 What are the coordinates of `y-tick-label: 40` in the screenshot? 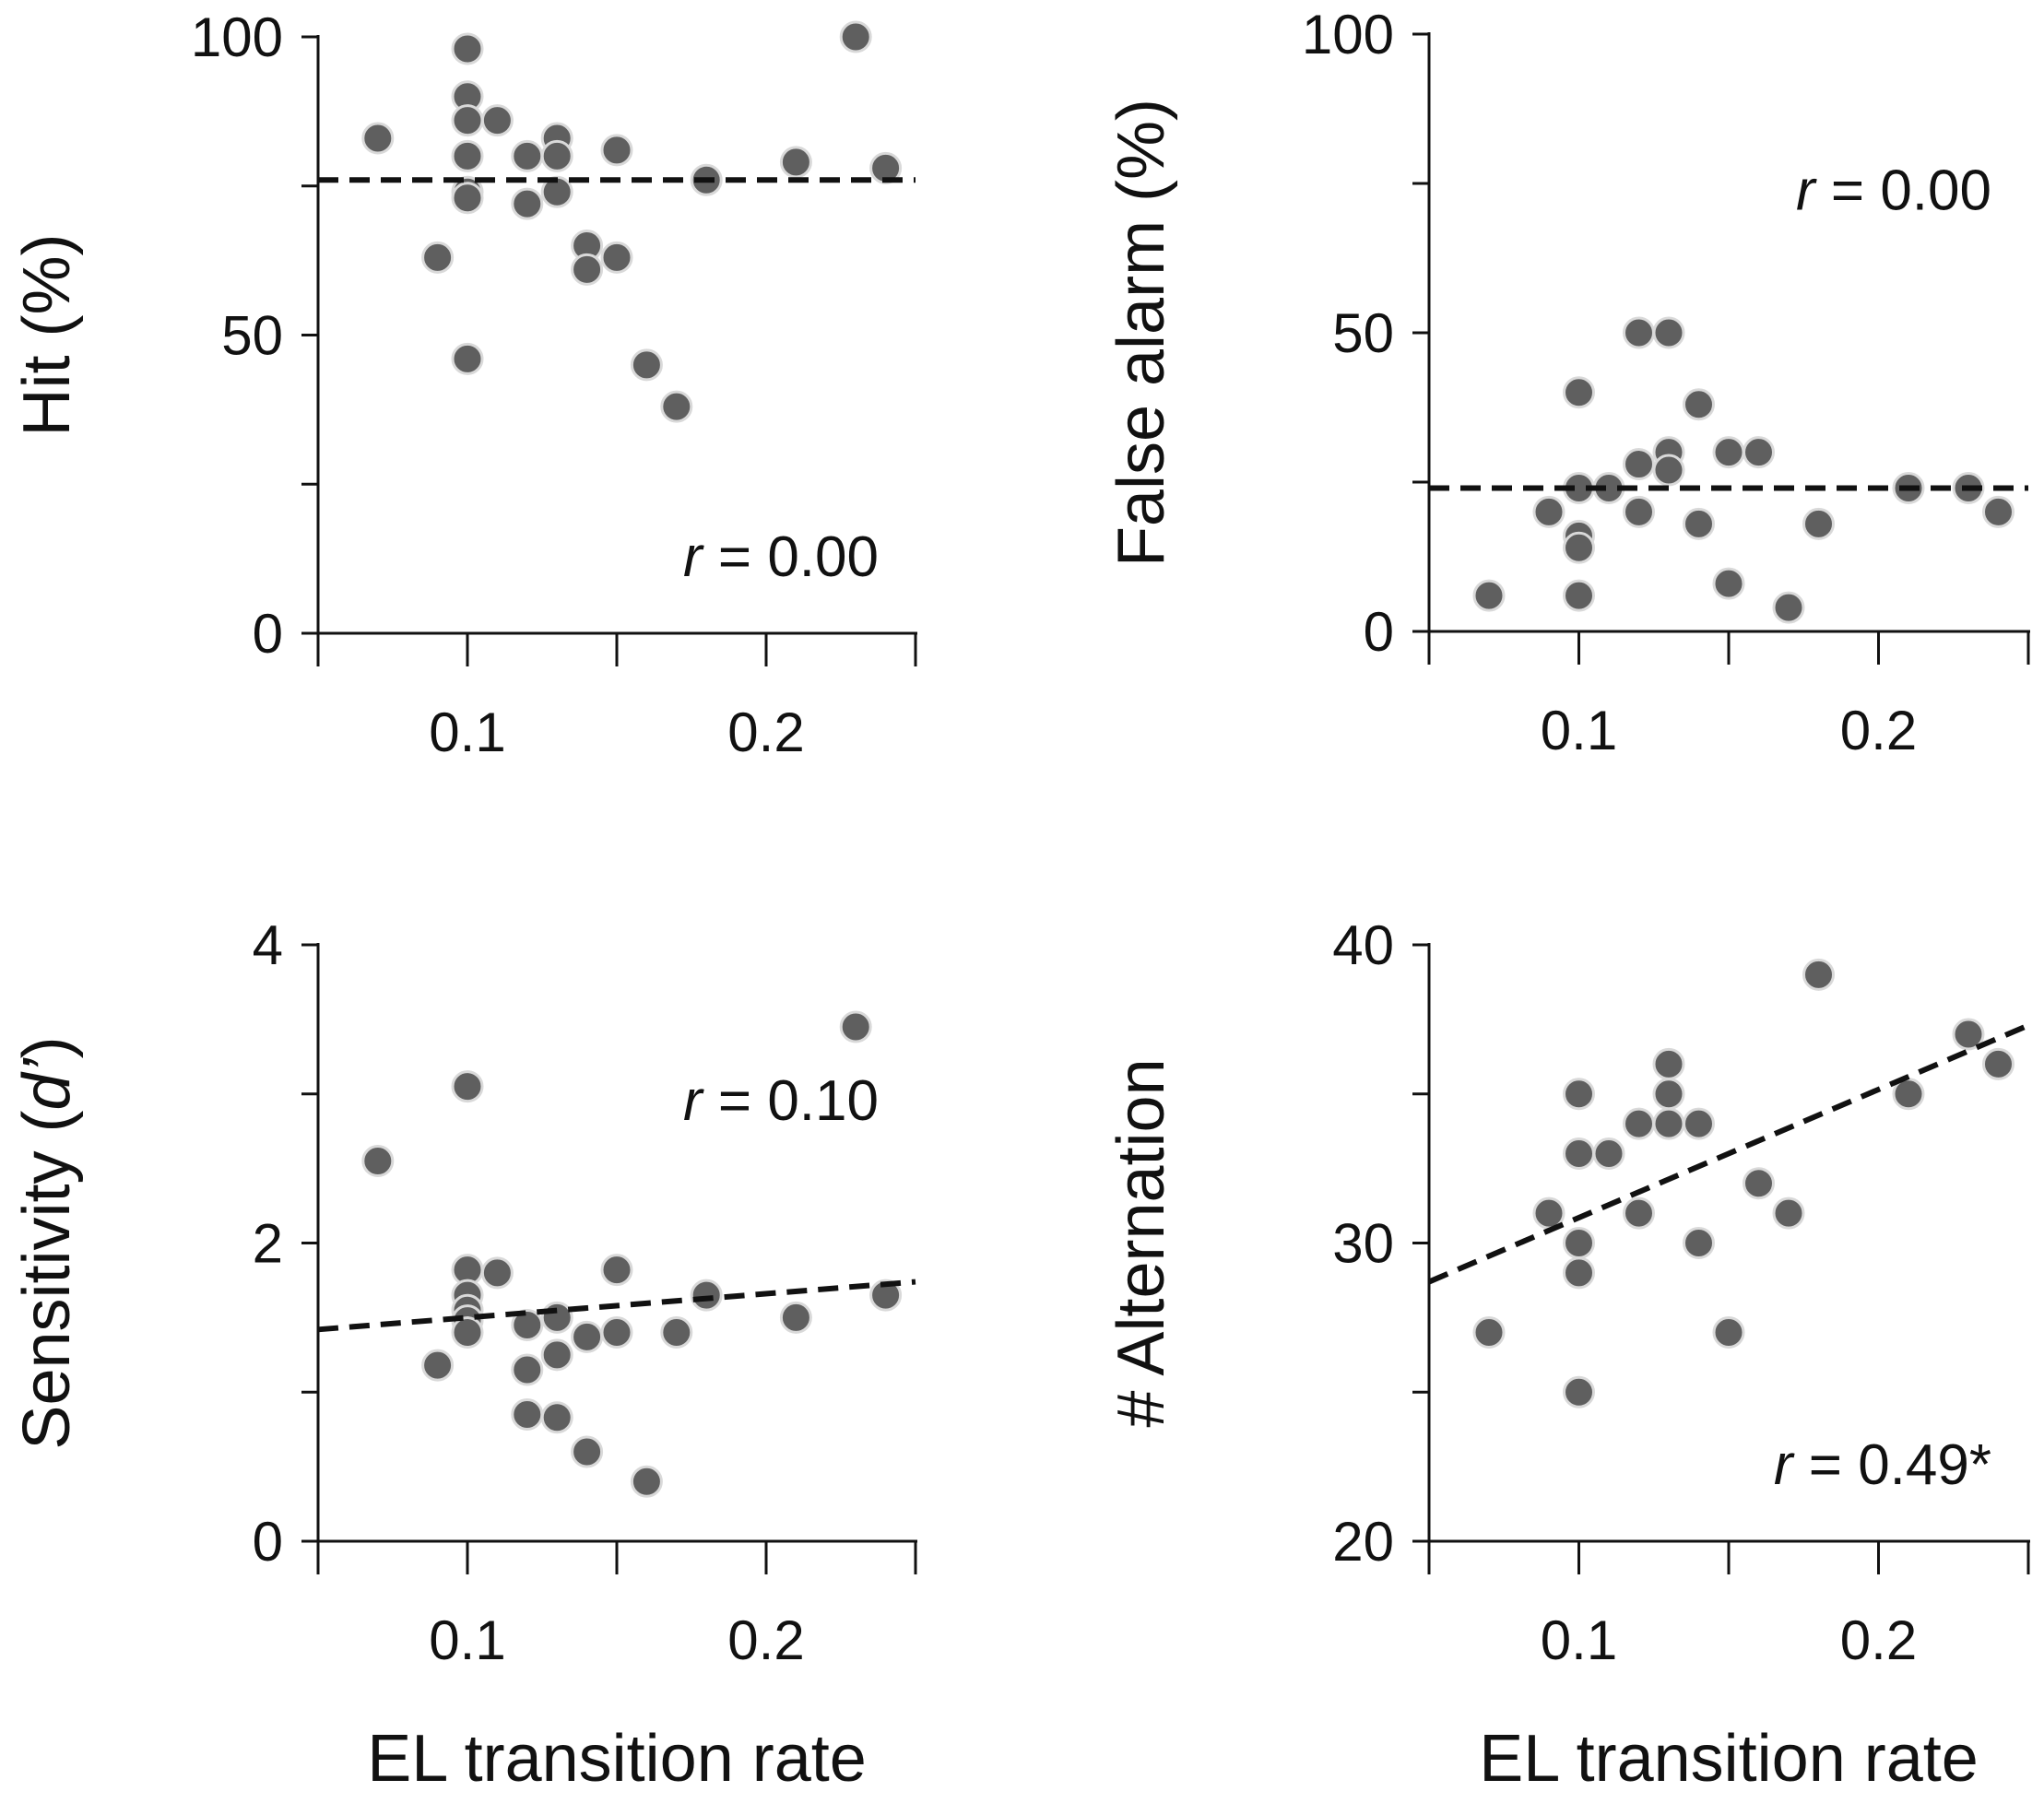 It's located at (1363, 945).